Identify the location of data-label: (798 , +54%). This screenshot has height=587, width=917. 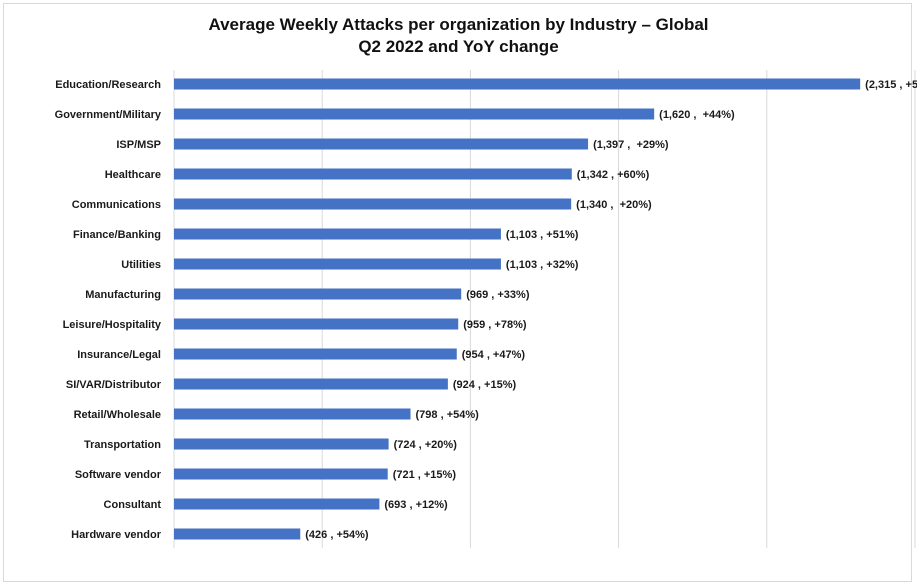
(448, 415).